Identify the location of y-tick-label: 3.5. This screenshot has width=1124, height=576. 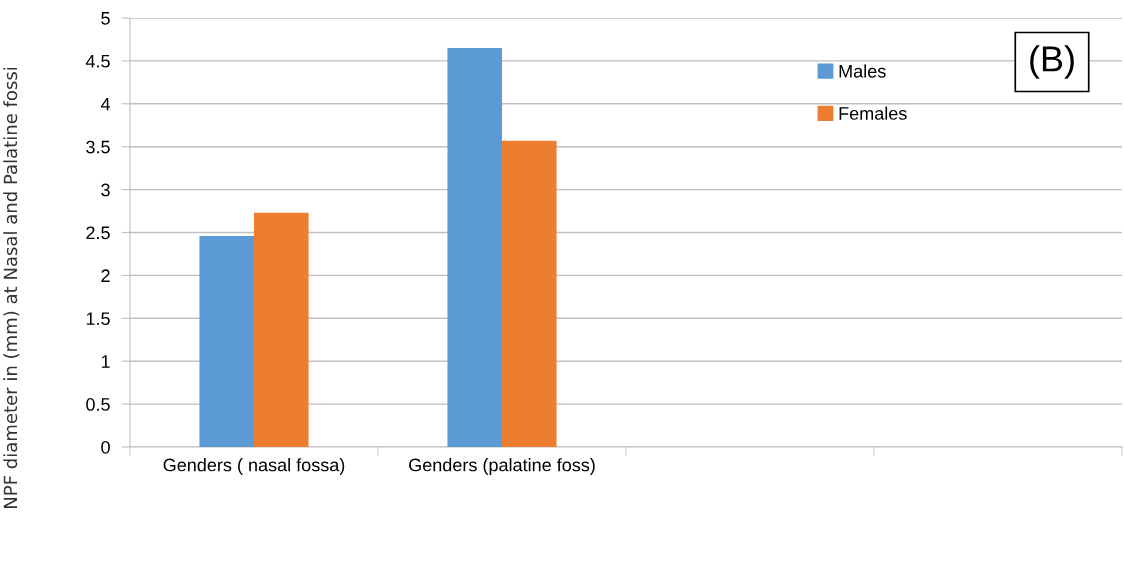
(98, 147).